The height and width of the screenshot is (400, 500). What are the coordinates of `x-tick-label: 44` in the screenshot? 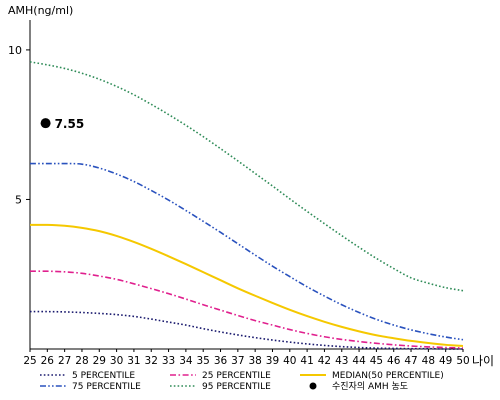 It's located at (359, 361).